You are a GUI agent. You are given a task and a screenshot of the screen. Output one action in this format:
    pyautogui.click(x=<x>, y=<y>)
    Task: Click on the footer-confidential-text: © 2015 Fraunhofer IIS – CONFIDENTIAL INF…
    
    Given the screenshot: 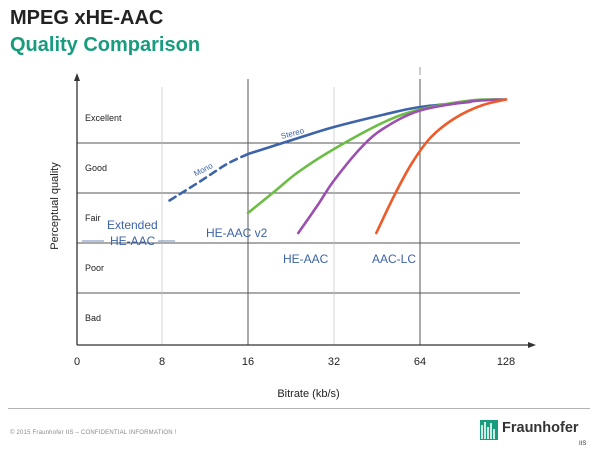 What is the action you would take?
    pyautogui.click(x=93, y=433)
    